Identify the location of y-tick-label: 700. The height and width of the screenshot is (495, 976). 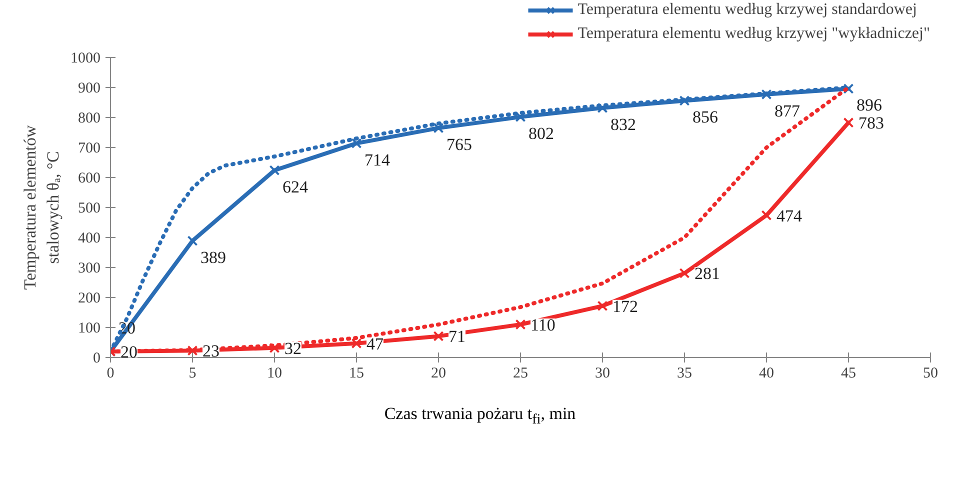
(89, 148).